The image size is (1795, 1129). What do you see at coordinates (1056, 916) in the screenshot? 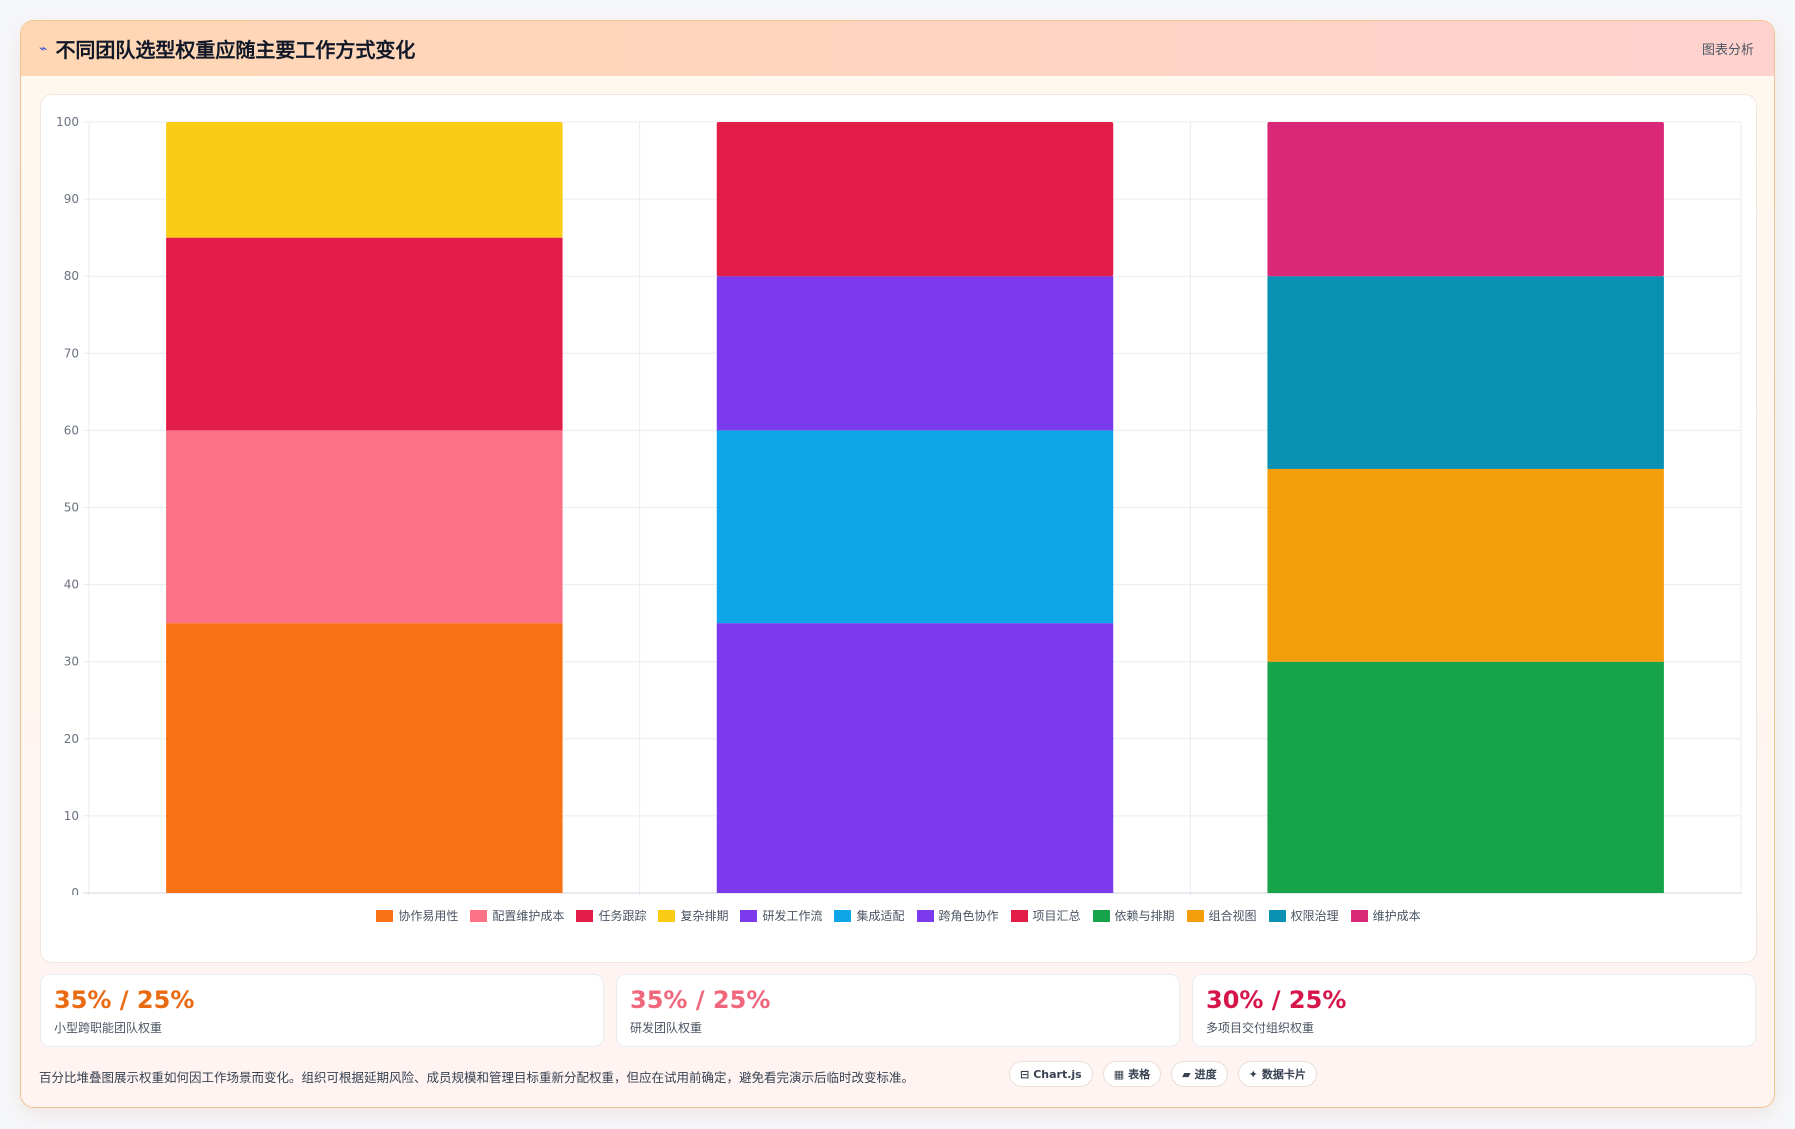
I see `legend-label: 项目汇总` at bounding box center [1056, 916].